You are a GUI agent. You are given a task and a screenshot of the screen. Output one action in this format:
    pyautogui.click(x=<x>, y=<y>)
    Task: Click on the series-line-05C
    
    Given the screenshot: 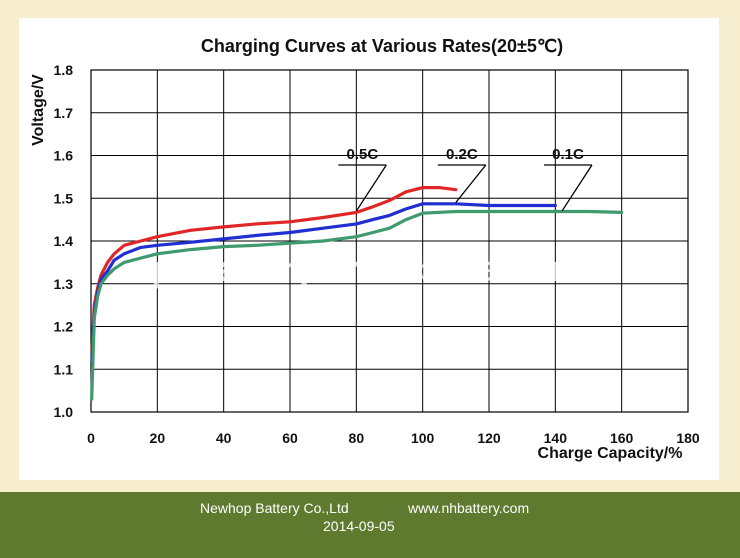 What is the action you would take?
    pyautogui.click(x=274, y=270)
    